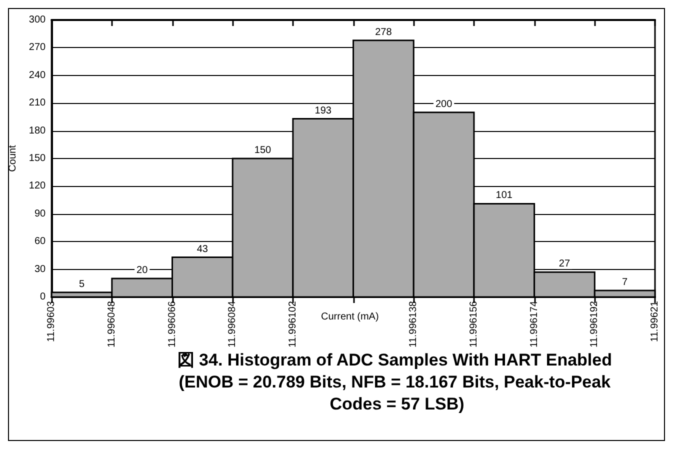 The image size is (673, 451). Describe the element at coordinates (81, 284) in the screenshot. I see `data-label: 5` at that location.